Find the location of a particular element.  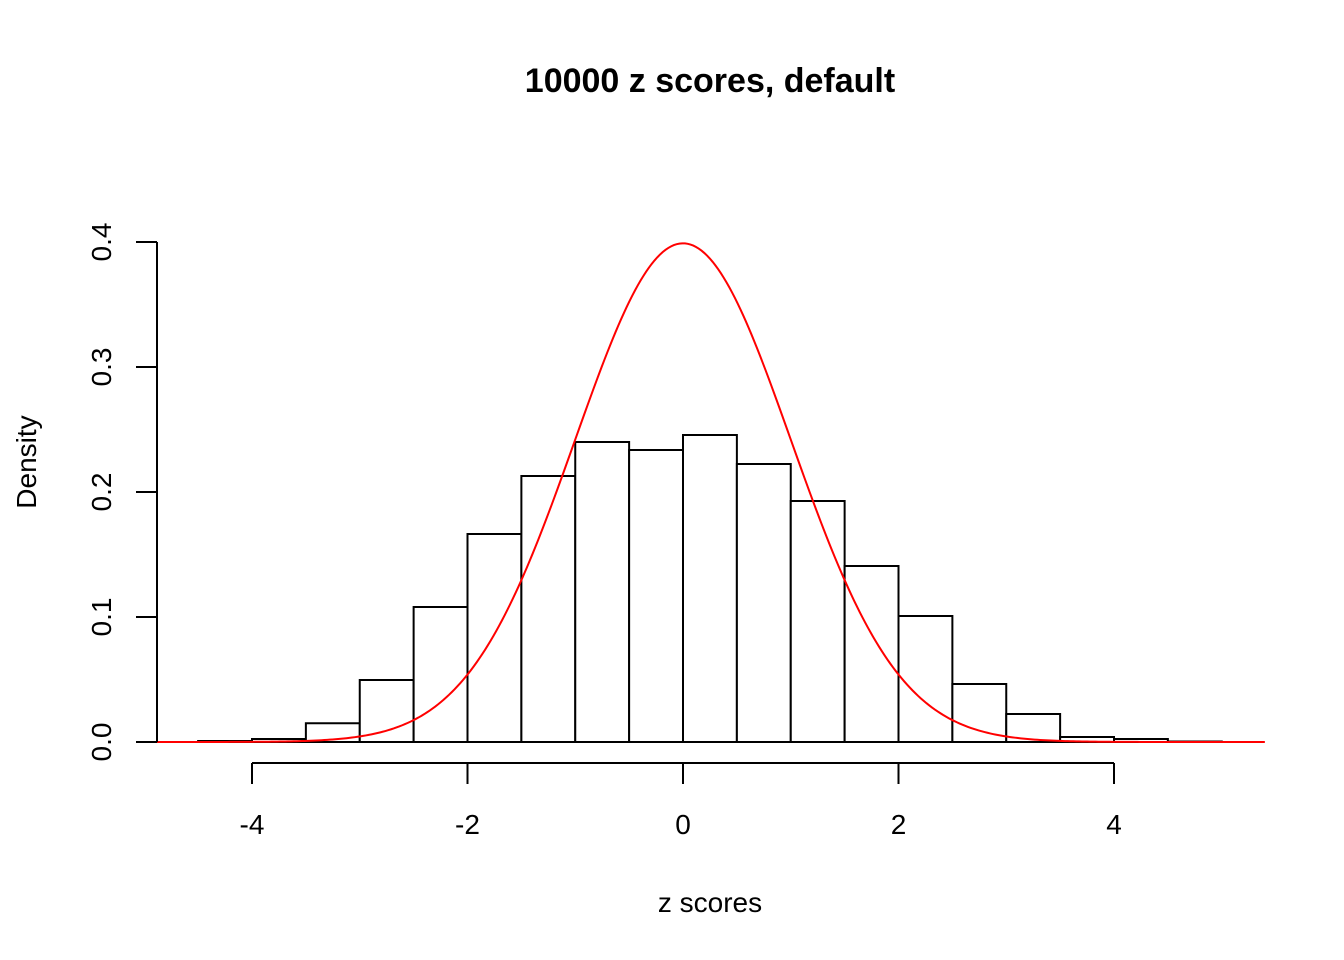

x-tick-label: 2 is located at coordinates (899, 824).